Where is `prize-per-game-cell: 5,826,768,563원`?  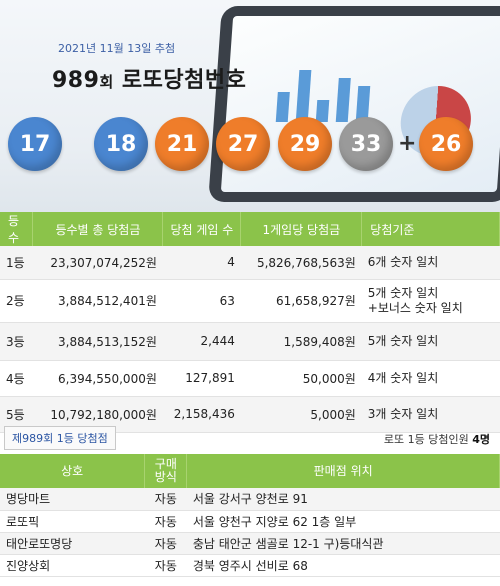
prize-per-game-cell: 5,826,768,563원 is located at coordinates (301, 263).